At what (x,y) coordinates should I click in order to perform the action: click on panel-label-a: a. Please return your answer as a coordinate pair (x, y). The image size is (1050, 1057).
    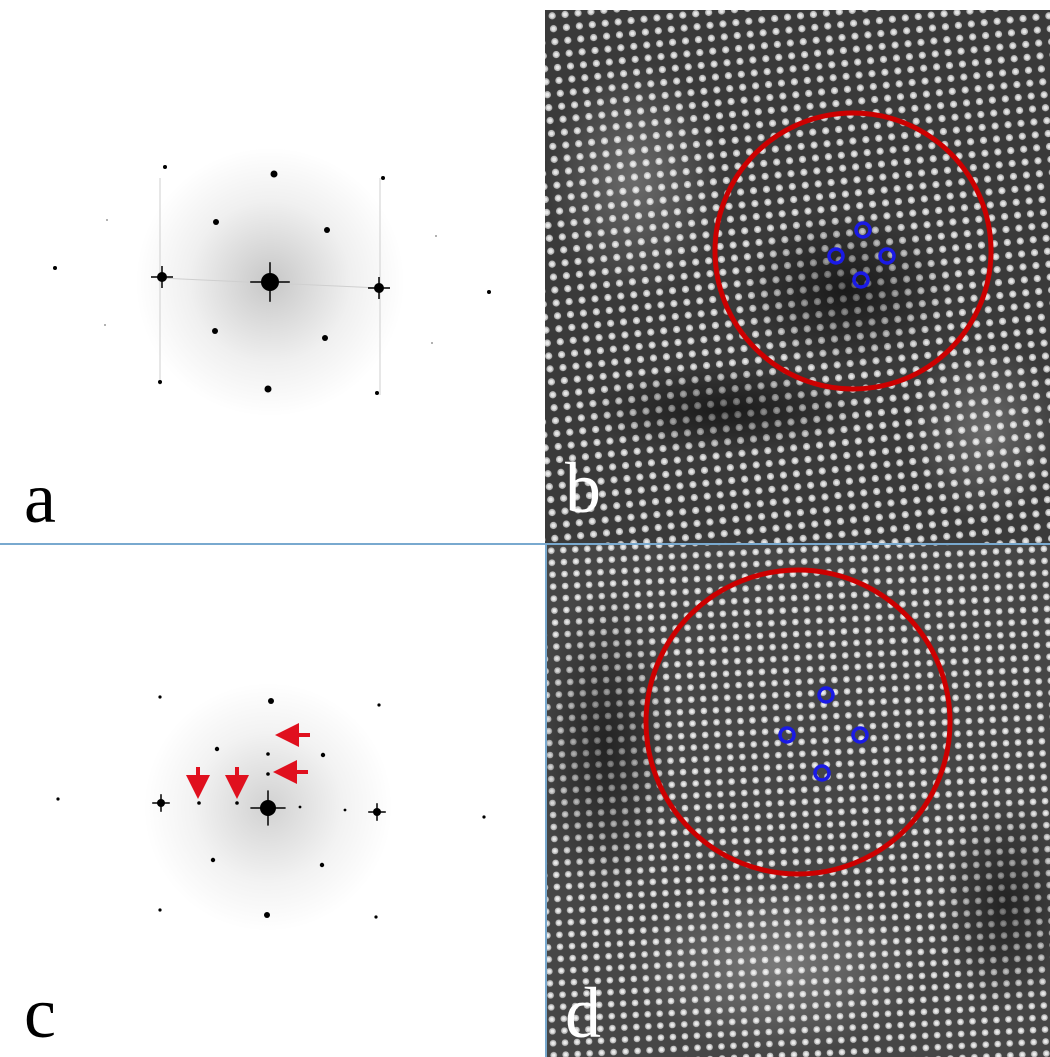
    Looking at the image, I should click on (40, 498).